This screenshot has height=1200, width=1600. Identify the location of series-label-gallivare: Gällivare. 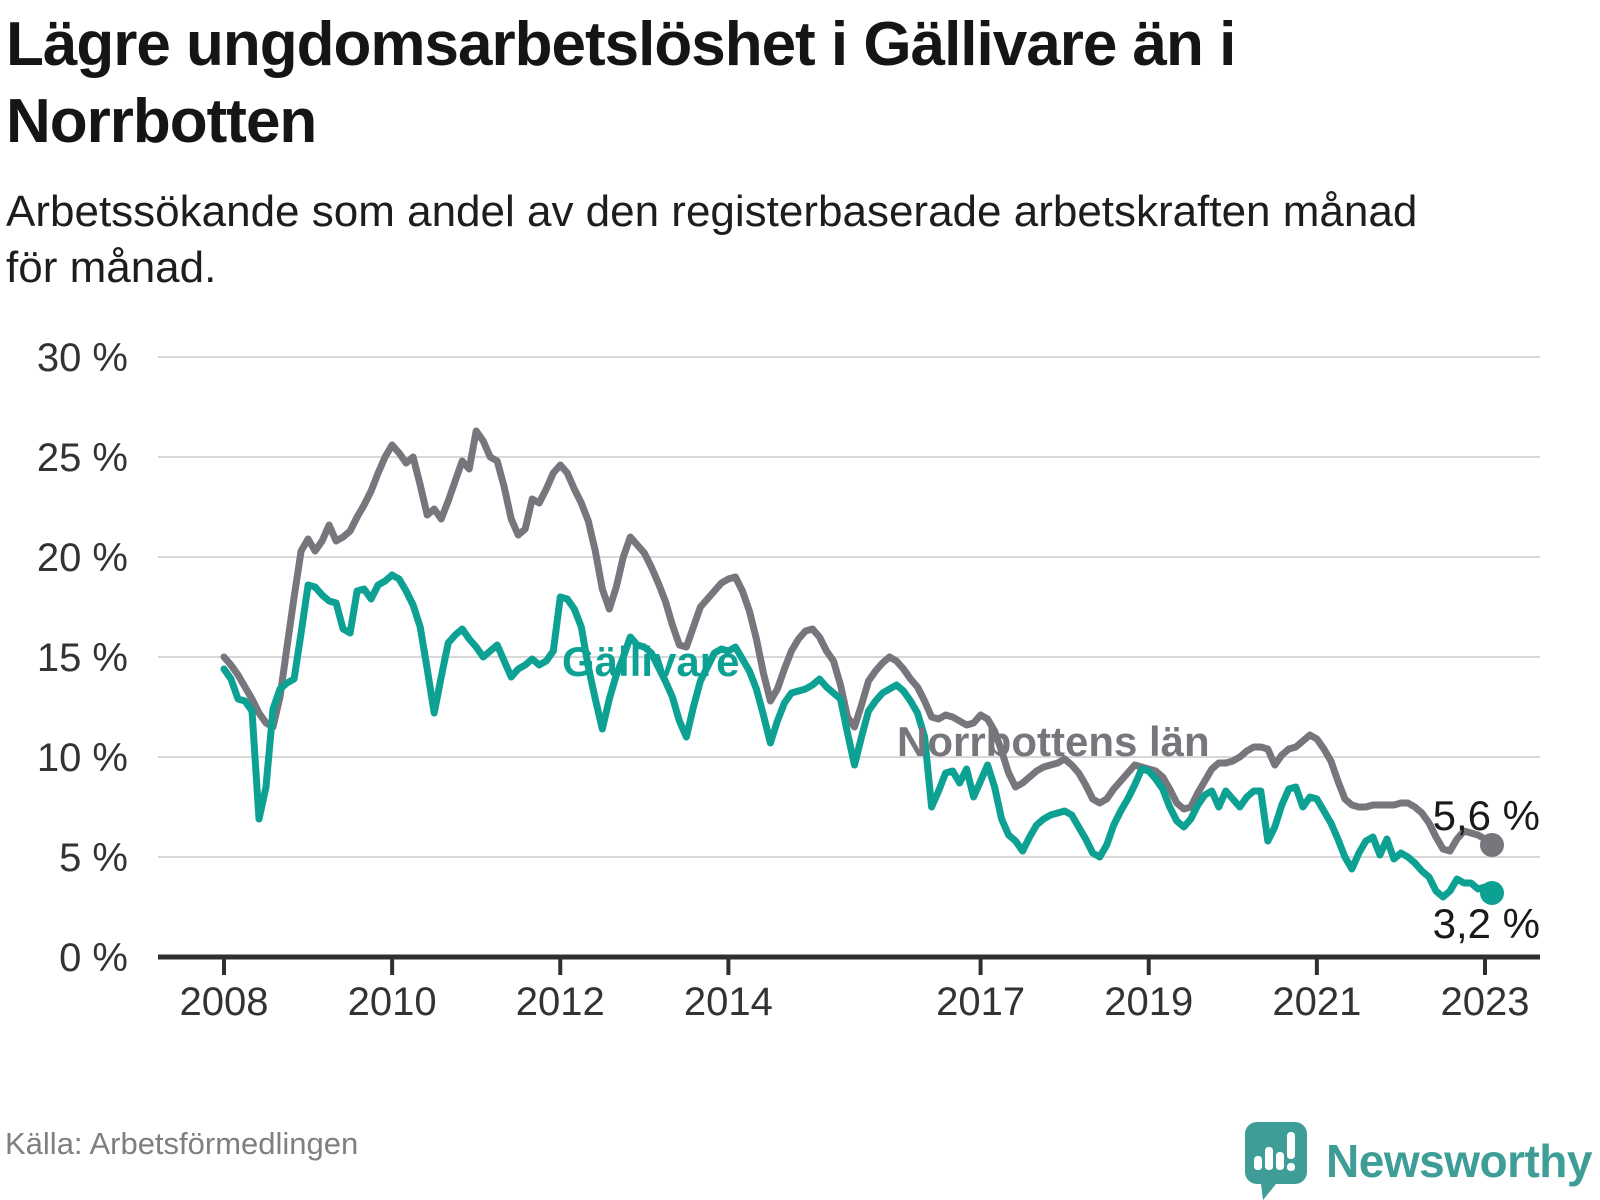
(651, 661).